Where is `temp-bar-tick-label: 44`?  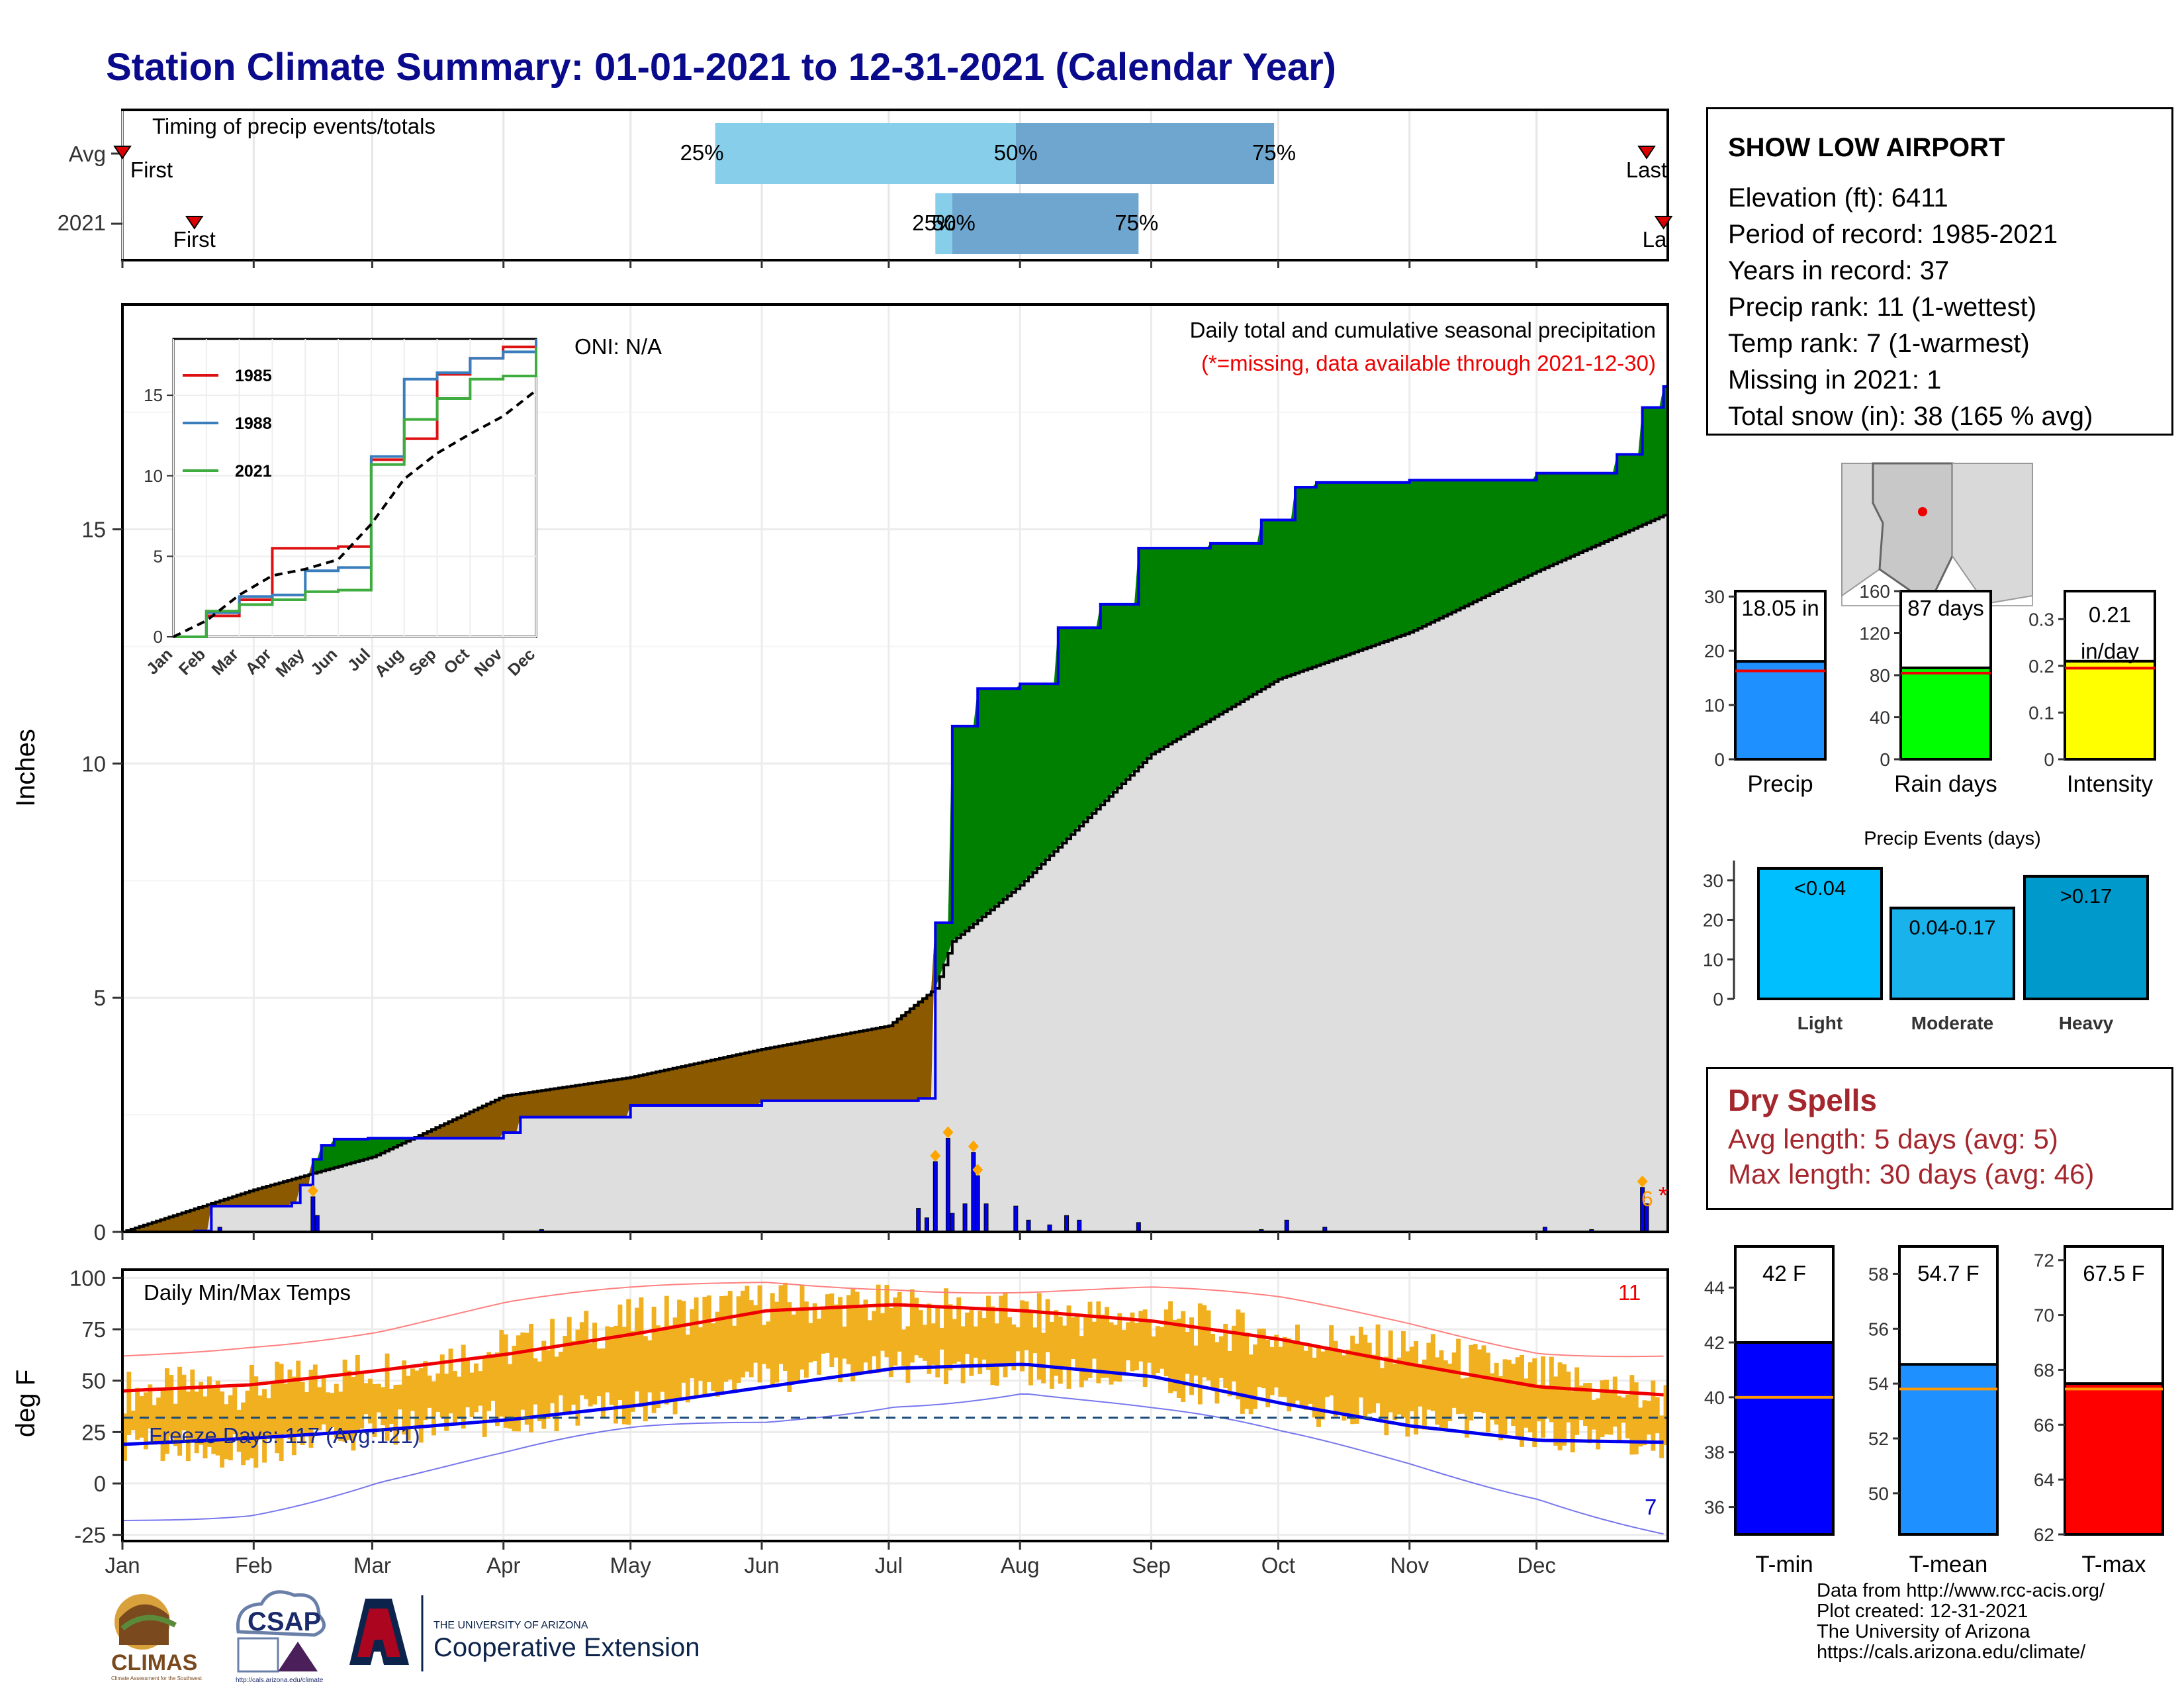 temp-bar-tick-label: 44 is located at coordinates (1715, 1288).